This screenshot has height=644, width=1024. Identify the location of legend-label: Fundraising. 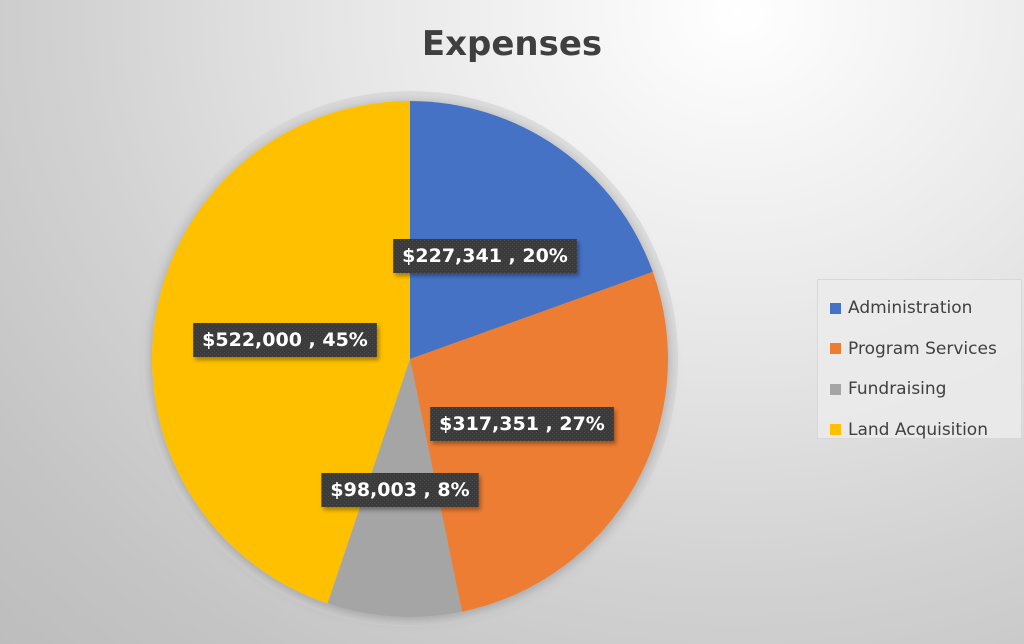
(897, 389).